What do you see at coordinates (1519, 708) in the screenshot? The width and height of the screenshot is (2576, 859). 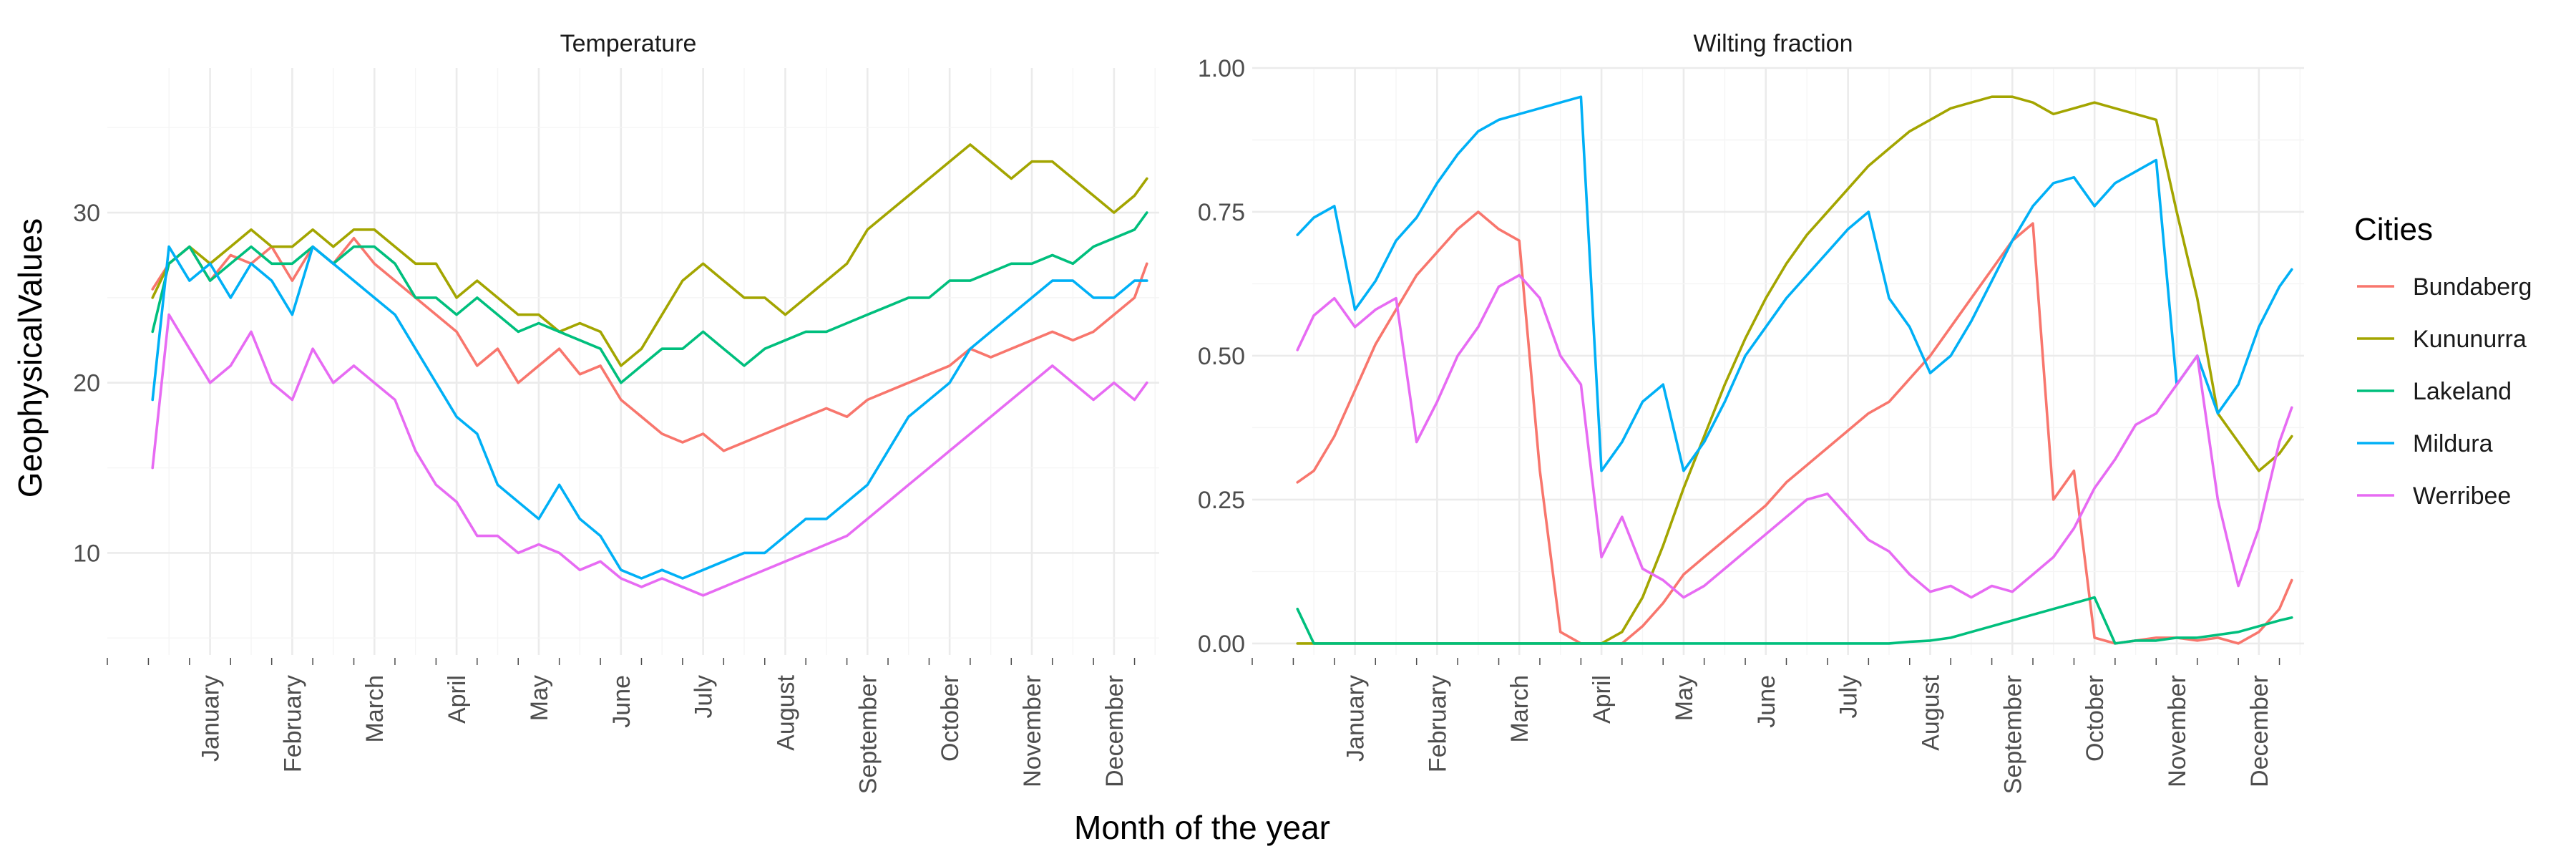 I see `wilting-fraction-x-tick-label-march: March` at bounding box center [1519, 708].